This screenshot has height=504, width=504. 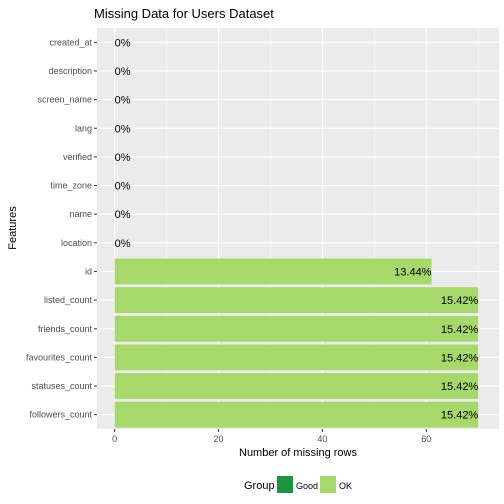 What do you see at coordinates (413, 272) in the screenshot?
I see `data-label: 13.44%` at bounding box center [413, 272].